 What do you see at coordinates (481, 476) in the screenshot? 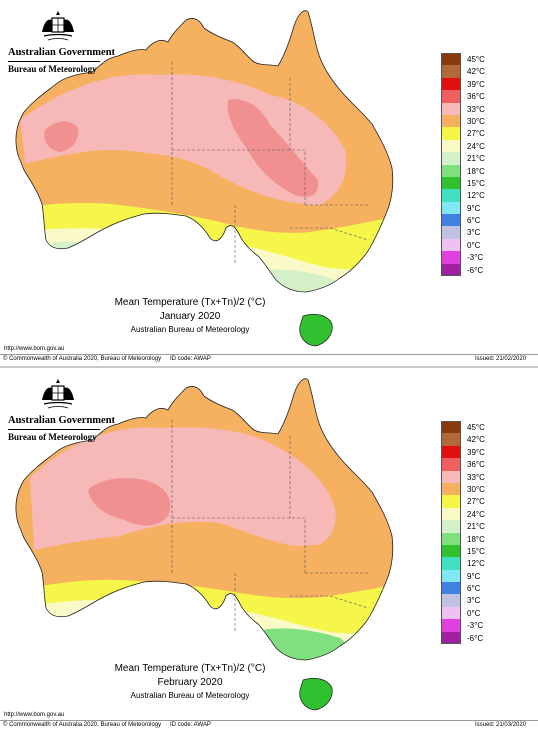
I see `legend-item: 33°C` at bounding box center [481, 476].